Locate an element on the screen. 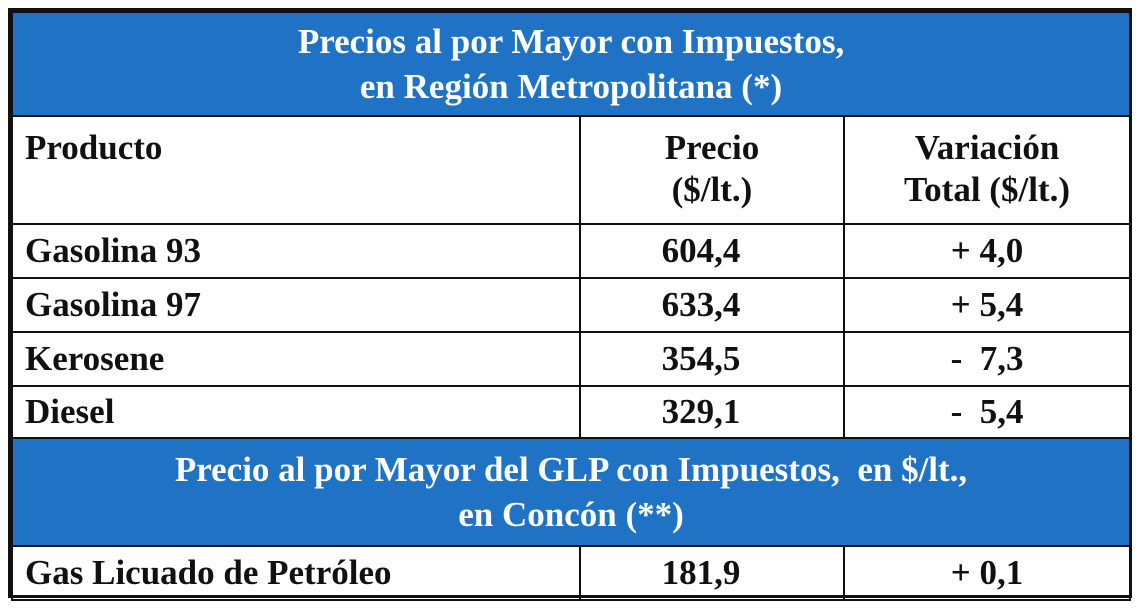 Image resolution: width=1140 pixels, height=608 pixels. table-row: Gasolina 97 633,4 + 5,4 is located at coordinates (571, 305).